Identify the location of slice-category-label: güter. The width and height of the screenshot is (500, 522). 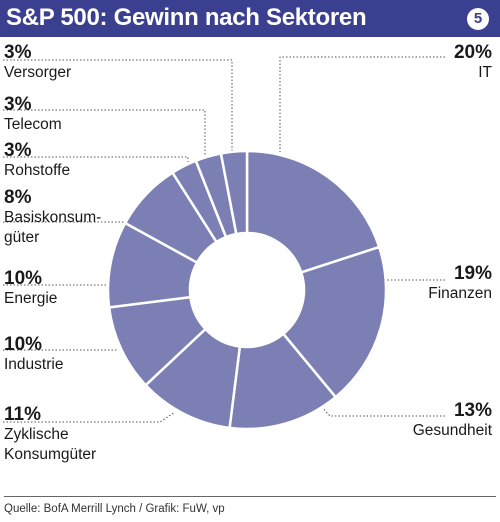
(22, 237).